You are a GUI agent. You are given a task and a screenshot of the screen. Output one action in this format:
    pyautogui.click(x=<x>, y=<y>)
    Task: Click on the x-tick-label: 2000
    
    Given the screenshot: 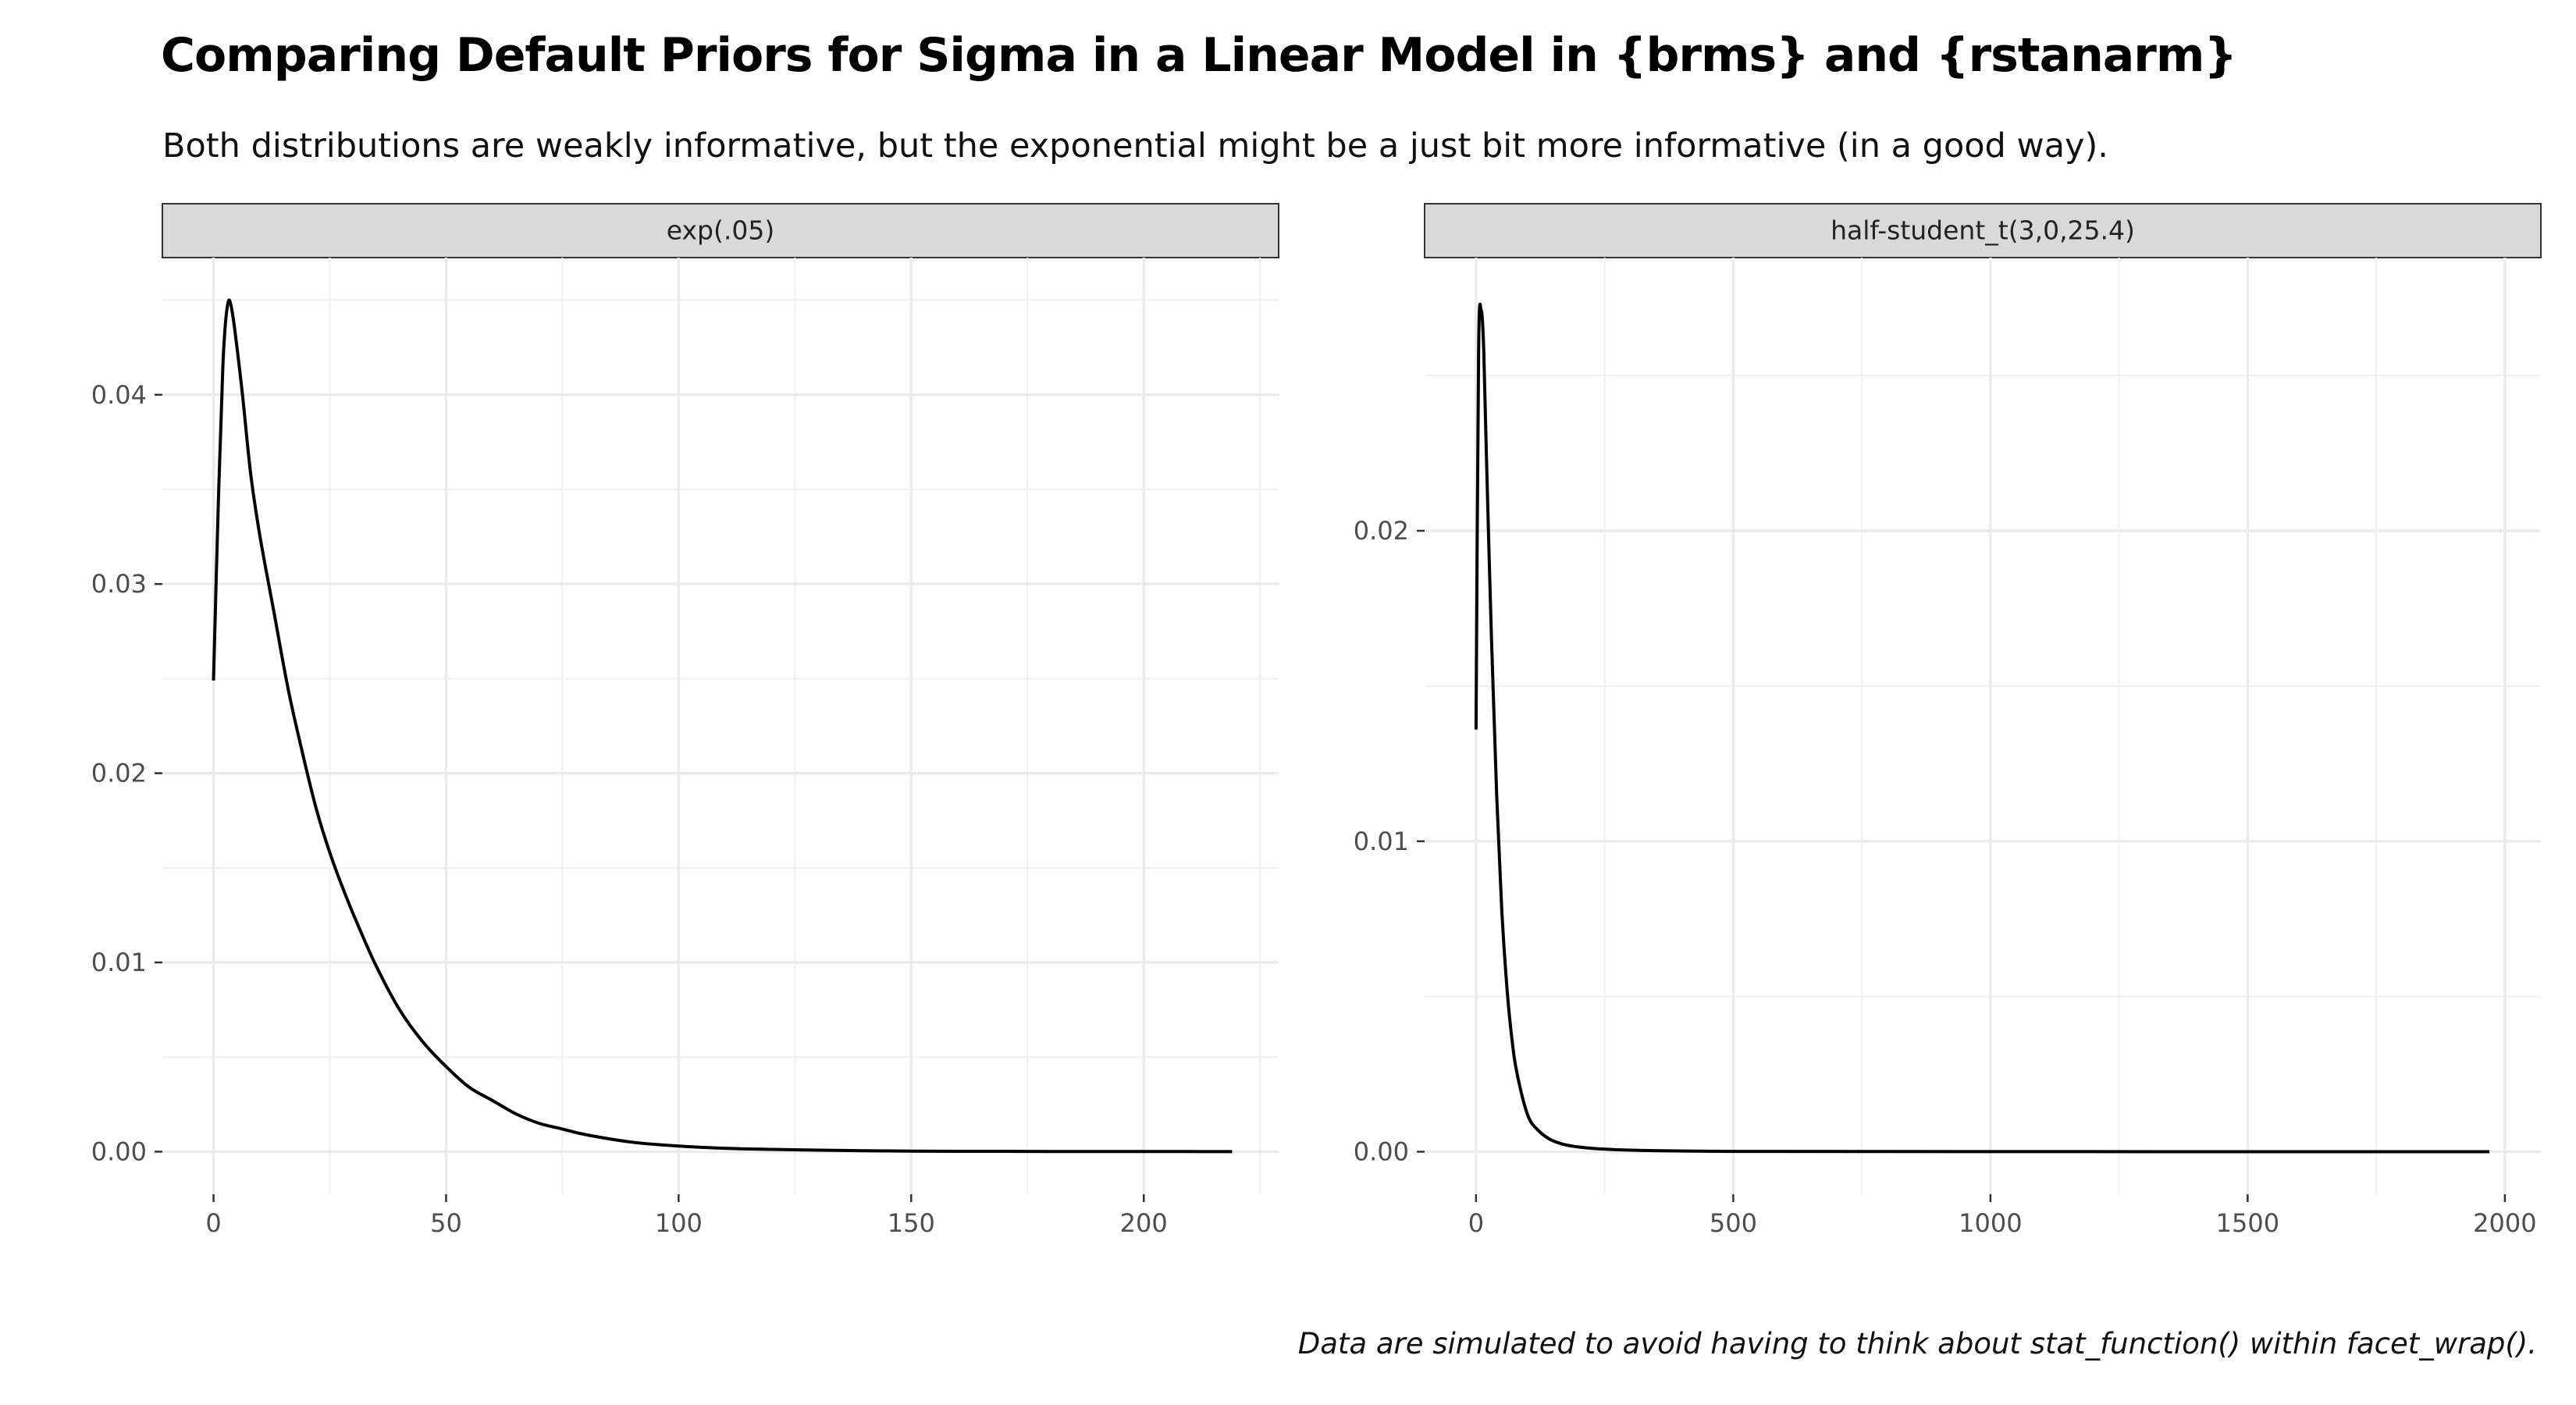 What is the action you would take?
    pyautogui.click(x=2504, y=1223)
    